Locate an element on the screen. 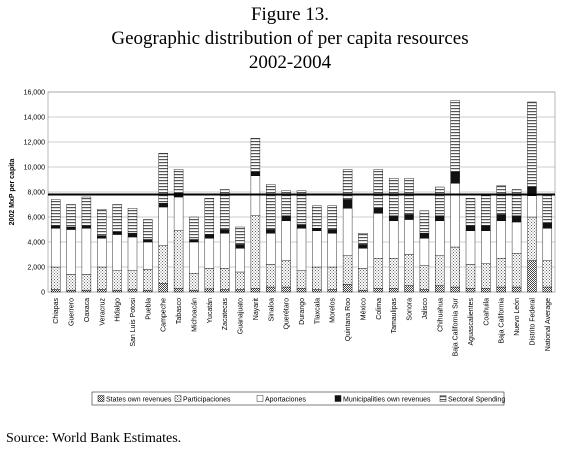 This screenshot has width=580, height=454. y-tick-label: 6,000 is located at coordinates (36, 218).